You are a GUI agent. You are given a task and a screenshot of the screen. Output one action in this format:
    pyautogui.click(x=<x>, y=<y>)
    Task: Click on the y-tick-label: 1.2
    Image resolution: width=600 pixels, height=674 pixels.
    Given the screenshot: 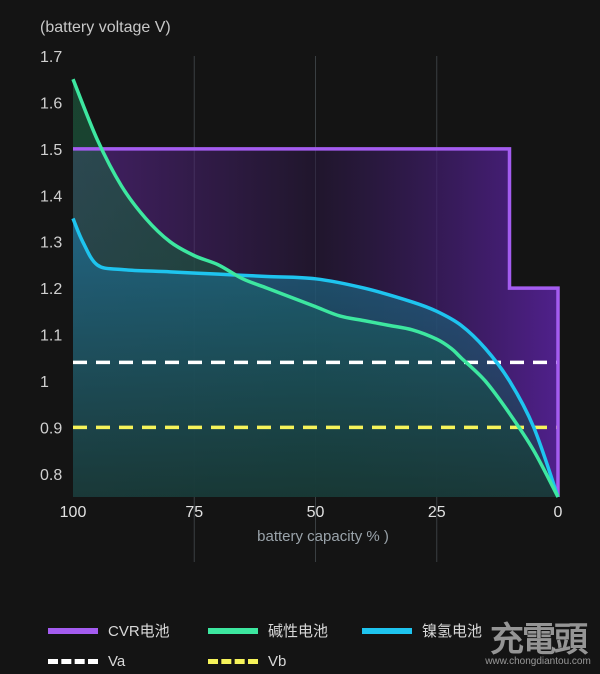 What is the action you would take?
    pyautogui.click(x=51, y=289)
    